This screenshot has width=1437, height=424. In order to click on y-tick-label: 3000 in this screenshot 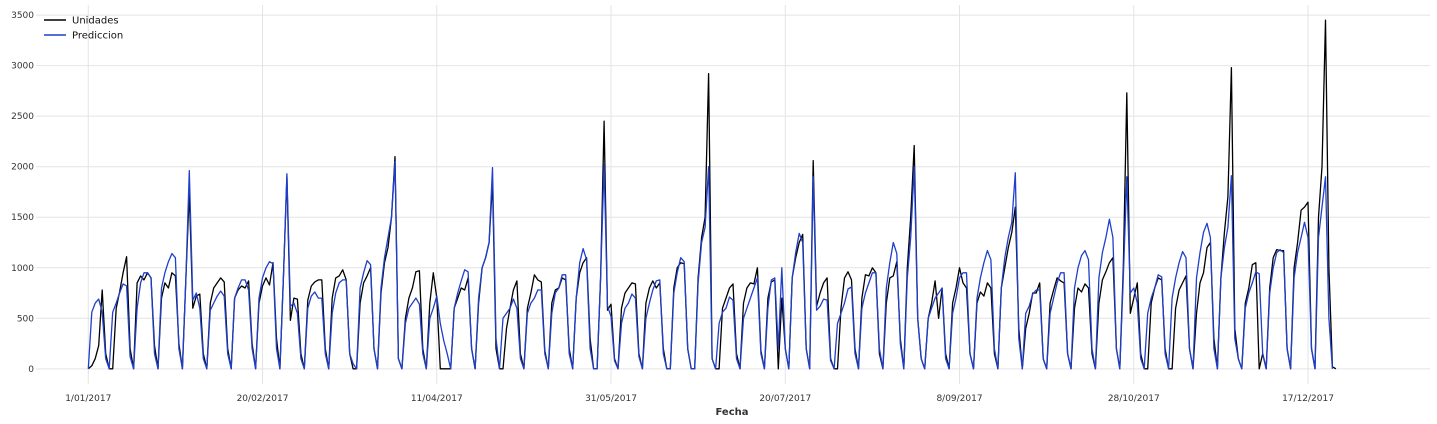, I will do `click(22, 67)`.